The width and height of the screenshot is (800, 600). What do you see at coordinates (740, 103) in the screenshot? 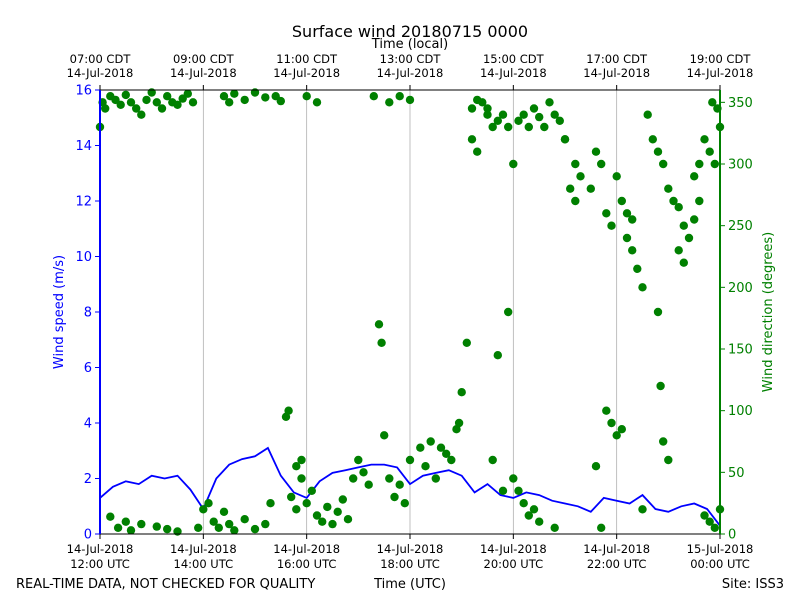
I see `right-tick-label: 350` at bounding box center [740, 103].